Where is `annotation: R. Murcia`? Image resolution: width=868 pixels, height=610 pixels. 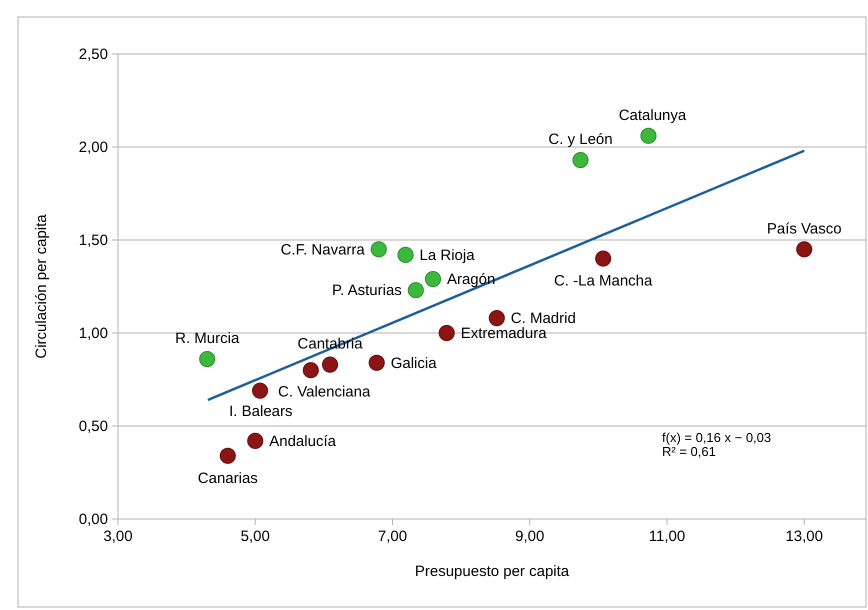
annotation: R. Murcia is located at coordinates (207, 339).